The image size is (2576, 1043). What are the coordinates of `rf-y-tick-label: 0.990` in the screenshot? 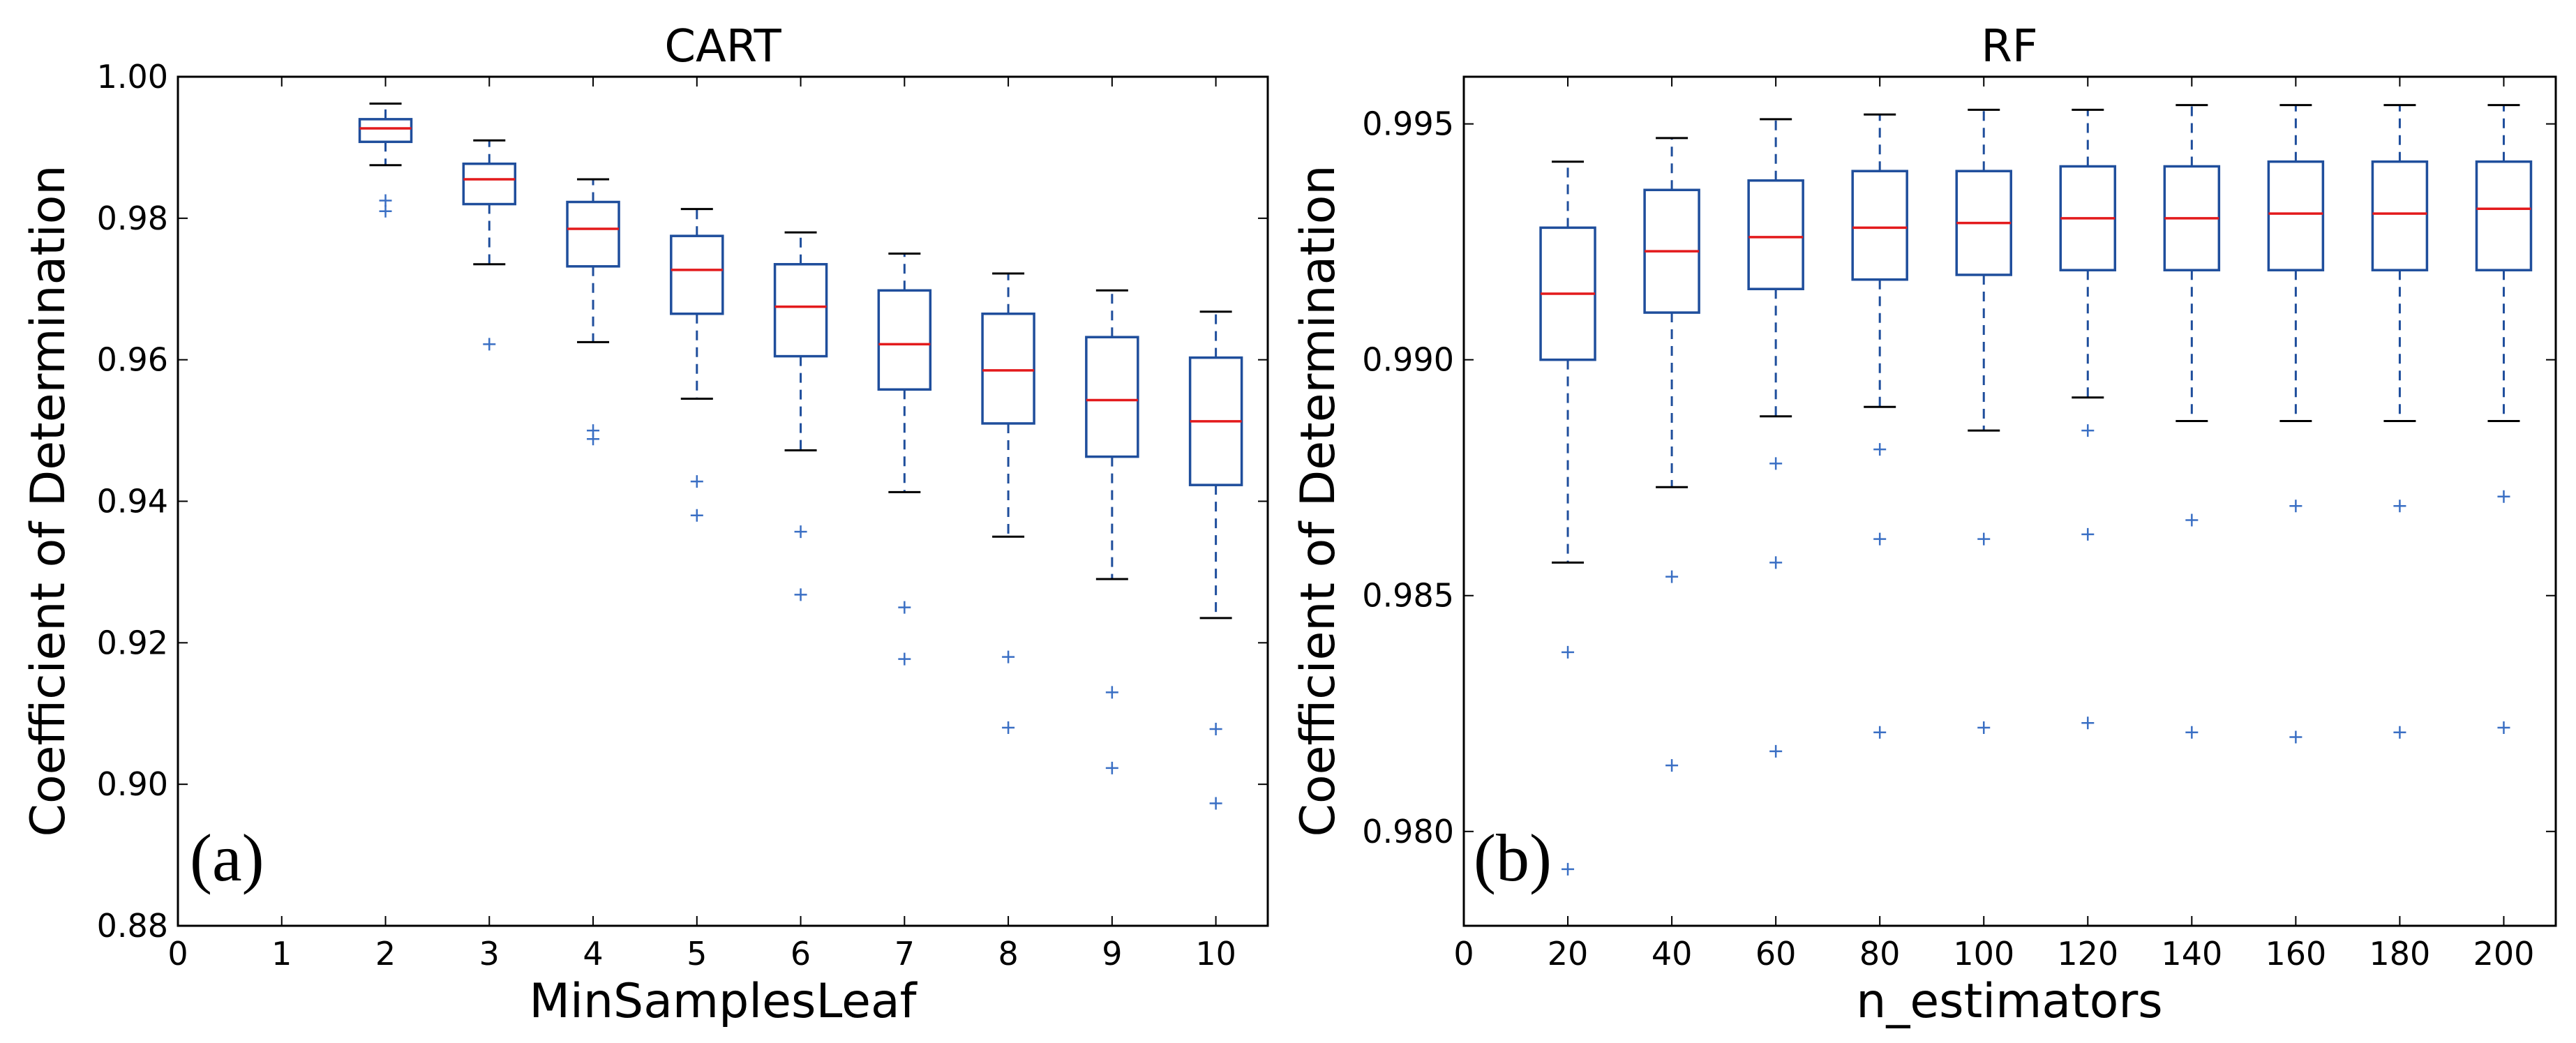 It's located at (1408, 360).